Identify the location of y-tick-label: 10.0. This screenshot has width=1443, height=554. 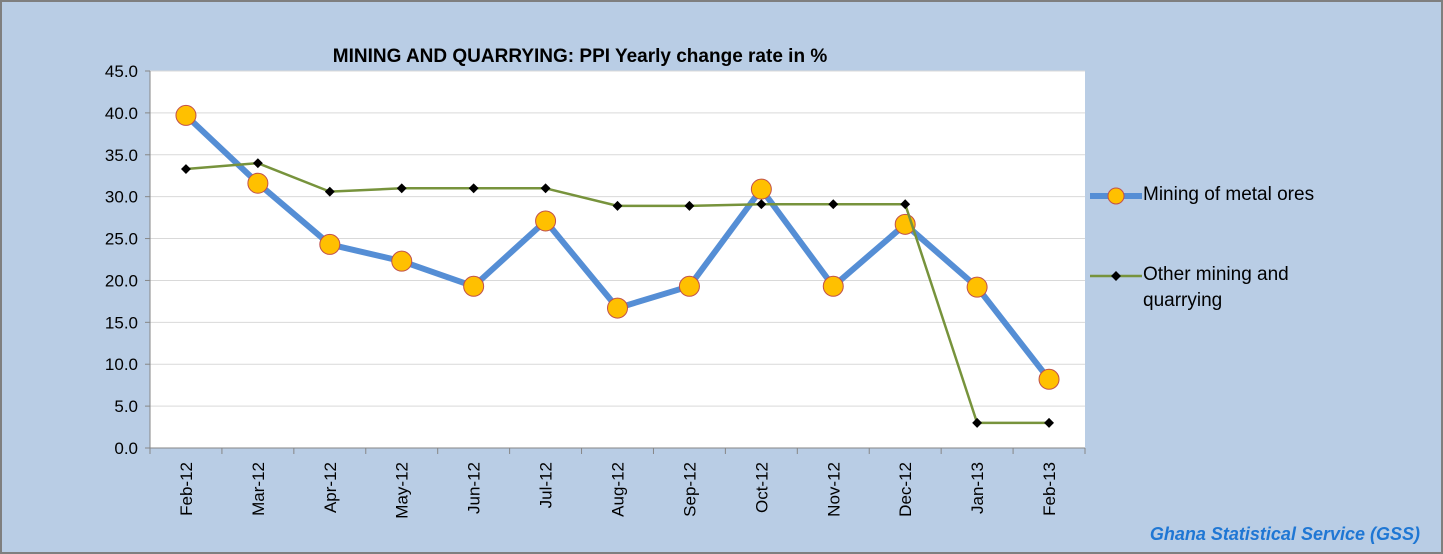
(121, 364).